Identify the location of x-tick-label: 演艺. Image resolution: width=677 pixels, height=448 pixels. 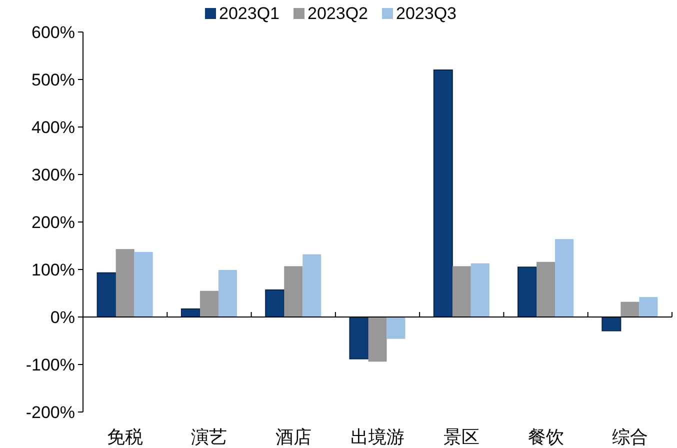
(209, 437).